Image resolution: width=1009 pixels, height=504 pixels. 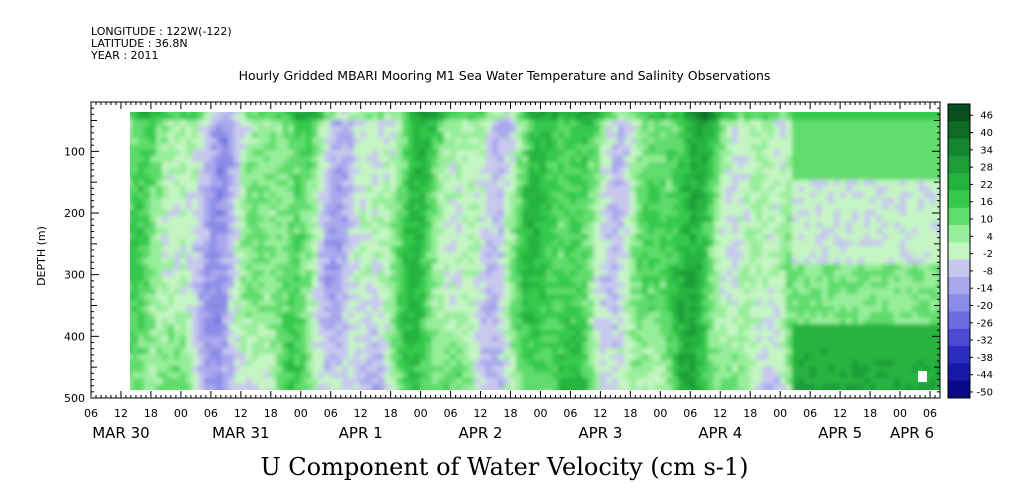 I want to click on x-date-label: MAR 31, so click(x=240, y=433).